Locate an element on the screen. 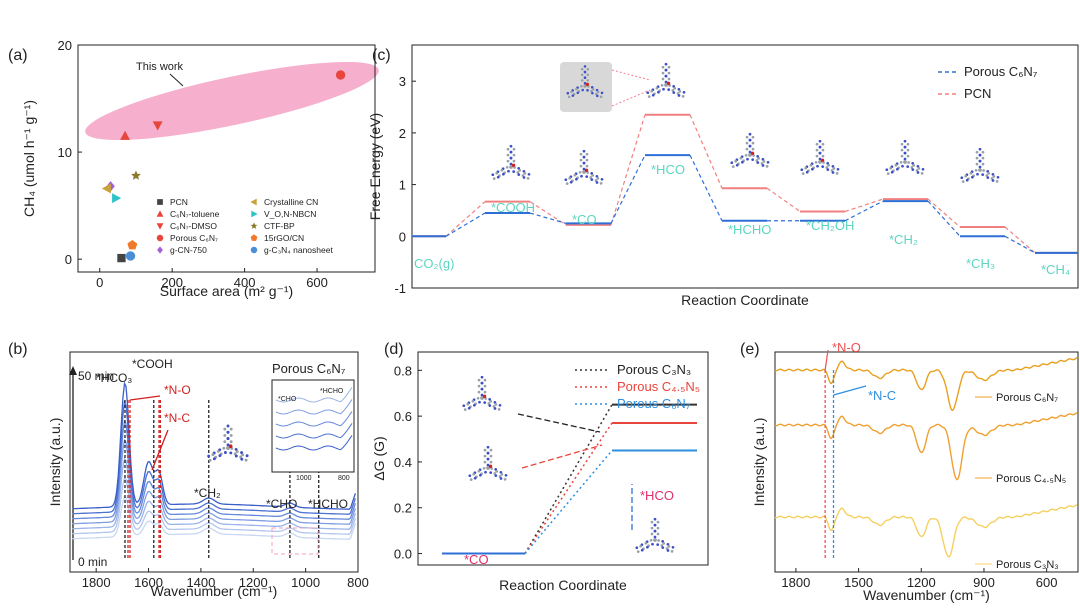 This screenshot has width=1080, height=612. step-label-0: *CO is located at coordinates (476, 559).